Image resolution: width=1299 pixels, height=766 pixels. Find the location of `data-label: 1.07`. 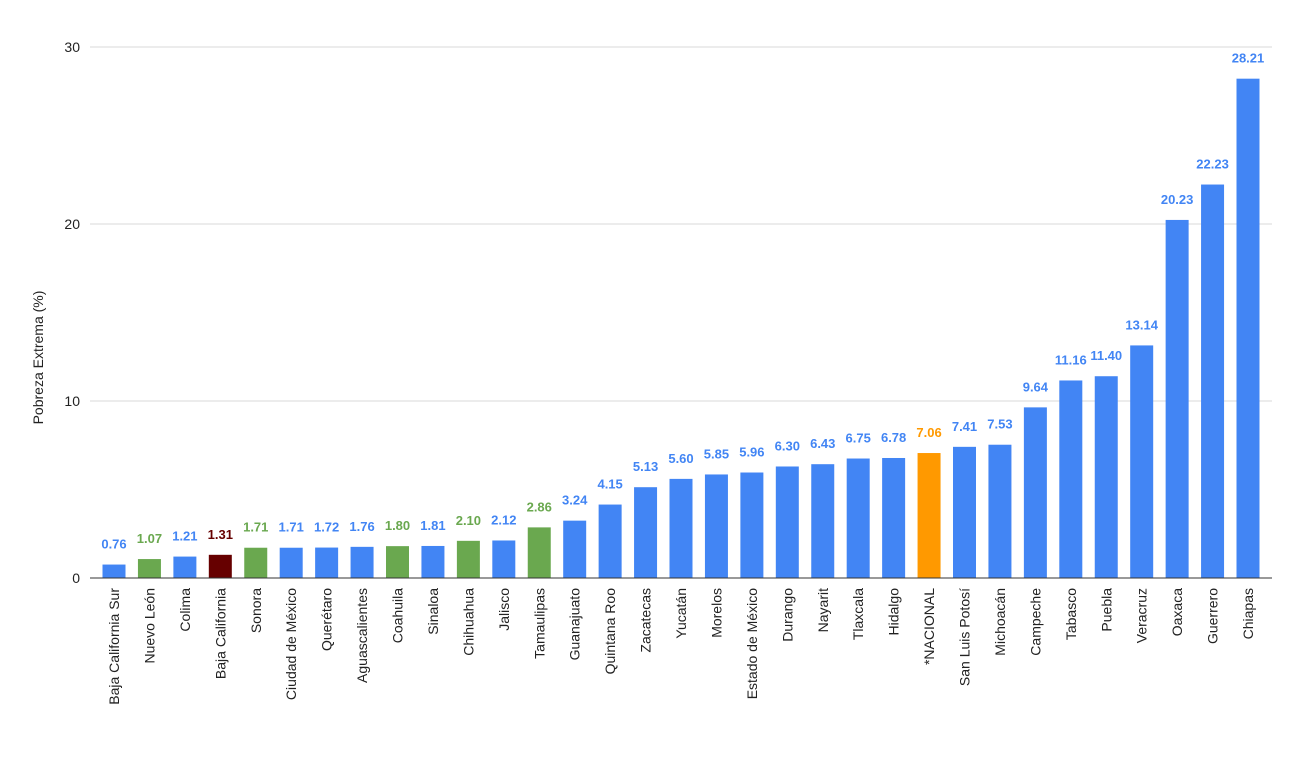

data-label: 1.07 is located at coordinates (149, 538).